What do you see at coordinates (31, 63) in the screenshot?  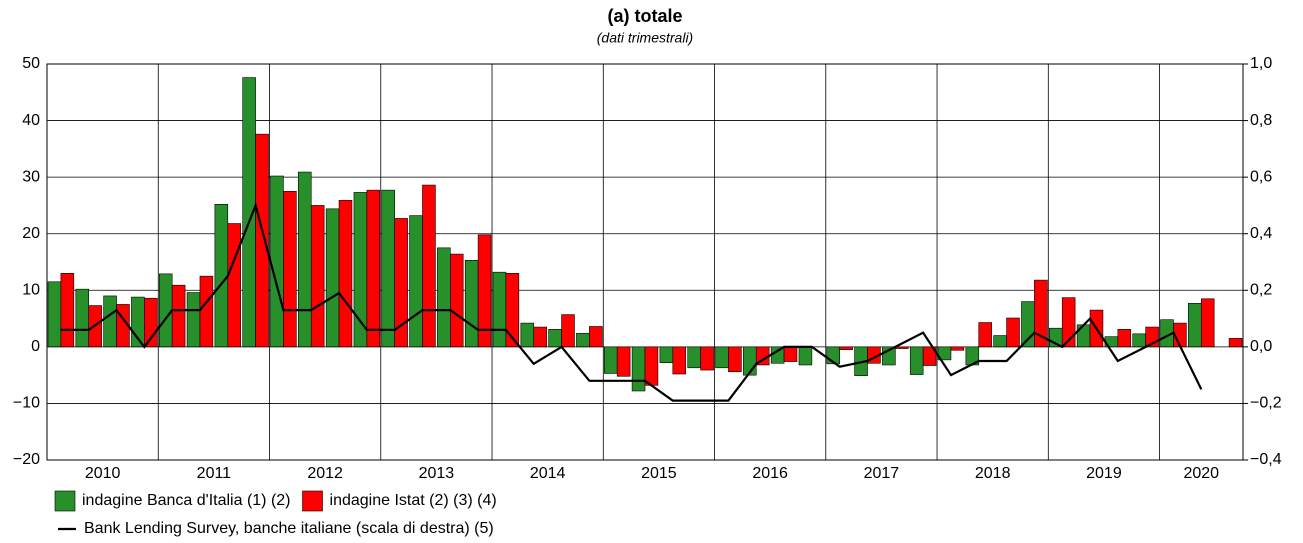 I see `y-tick-label: 50` at bounding box center [31, 63].